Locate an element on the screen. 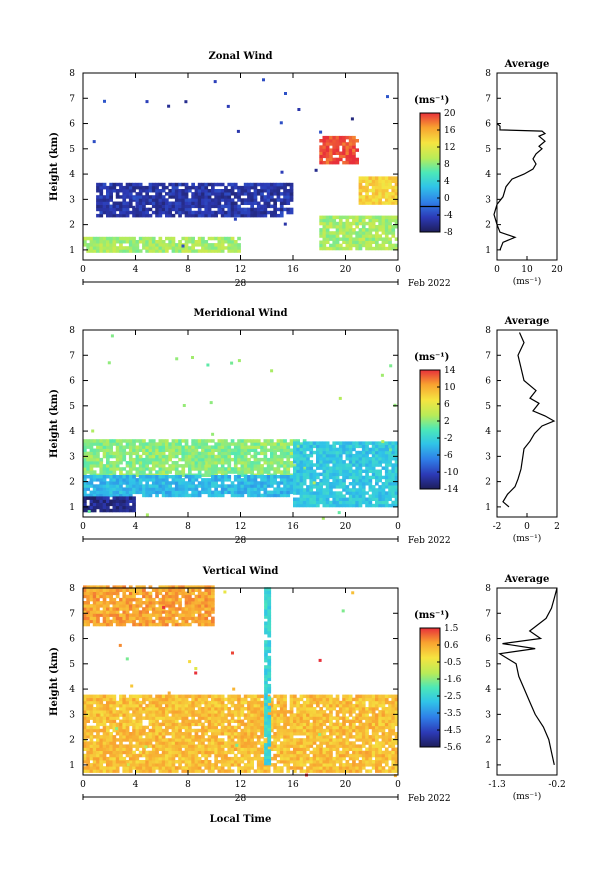  profile-x-tick-label: 0 is located at coordinates (497, 270).